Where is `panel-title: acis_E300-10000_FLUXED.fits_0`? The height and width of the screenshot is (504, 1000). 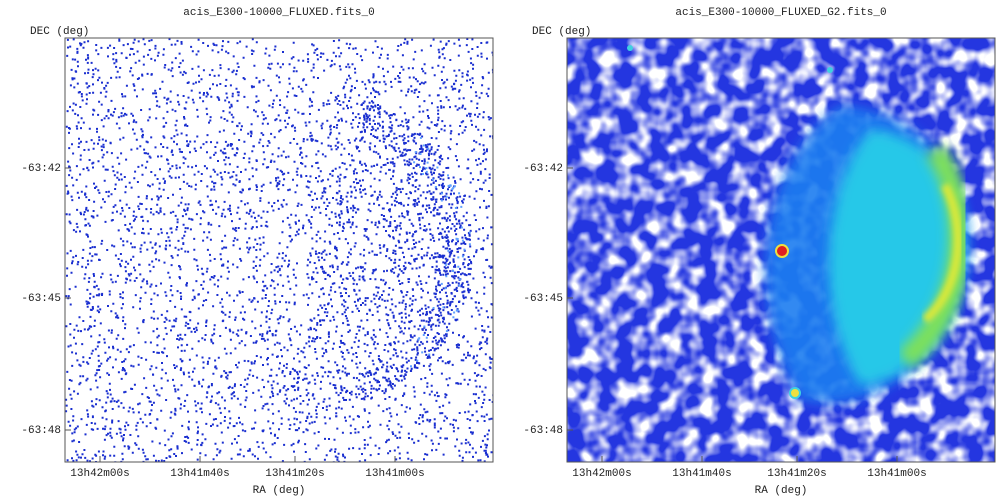
panel-title: acis_E300-10000_FLUXED.fits_0 is located at coordinates (278, 13).